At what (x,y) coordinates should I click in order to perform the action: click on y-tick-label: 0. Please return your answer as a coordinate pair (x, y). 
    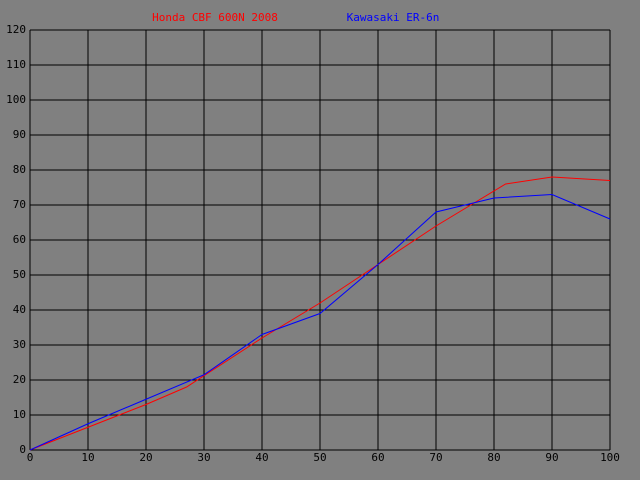
    Looking at the image, I should click on (22, 449).